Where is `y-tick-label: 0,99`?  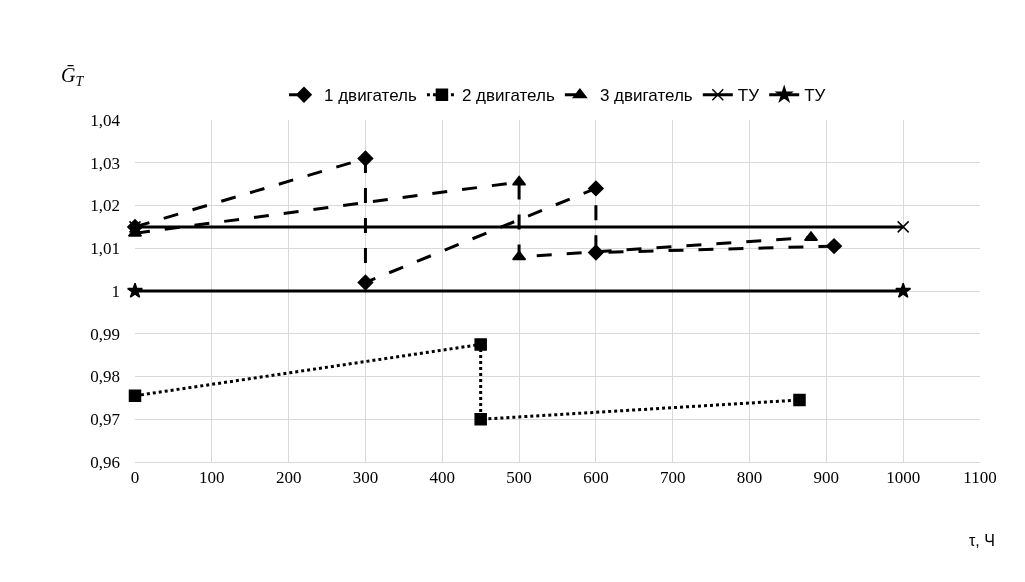
y-tick-label: 0,99 is located at coordinates (105, 334).